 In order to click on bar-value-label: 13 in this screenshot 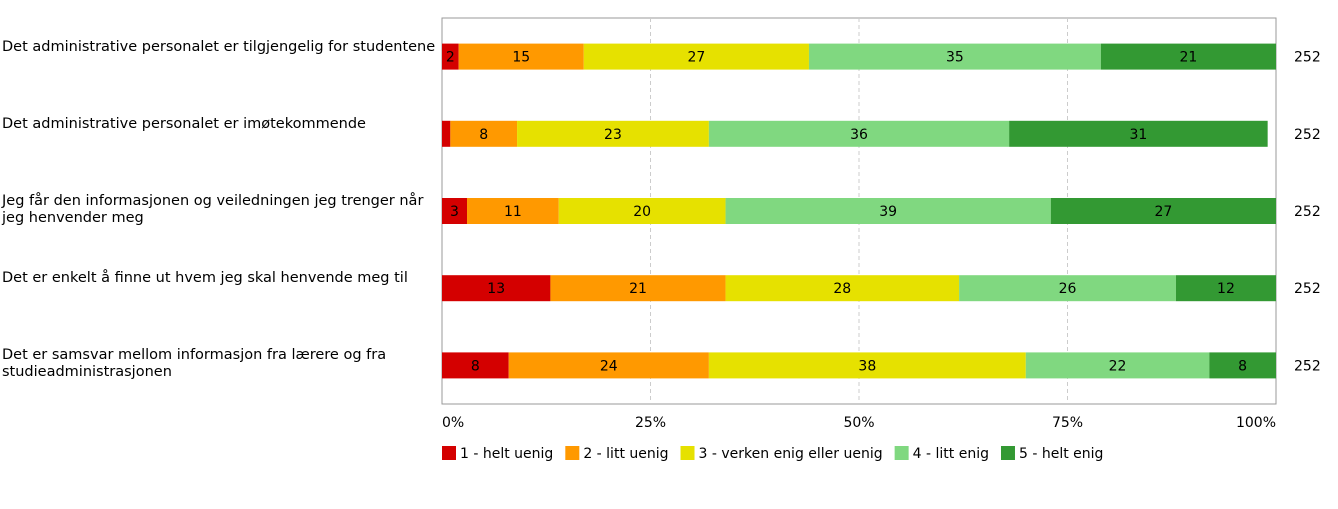, I will do `click(496, 289)`.